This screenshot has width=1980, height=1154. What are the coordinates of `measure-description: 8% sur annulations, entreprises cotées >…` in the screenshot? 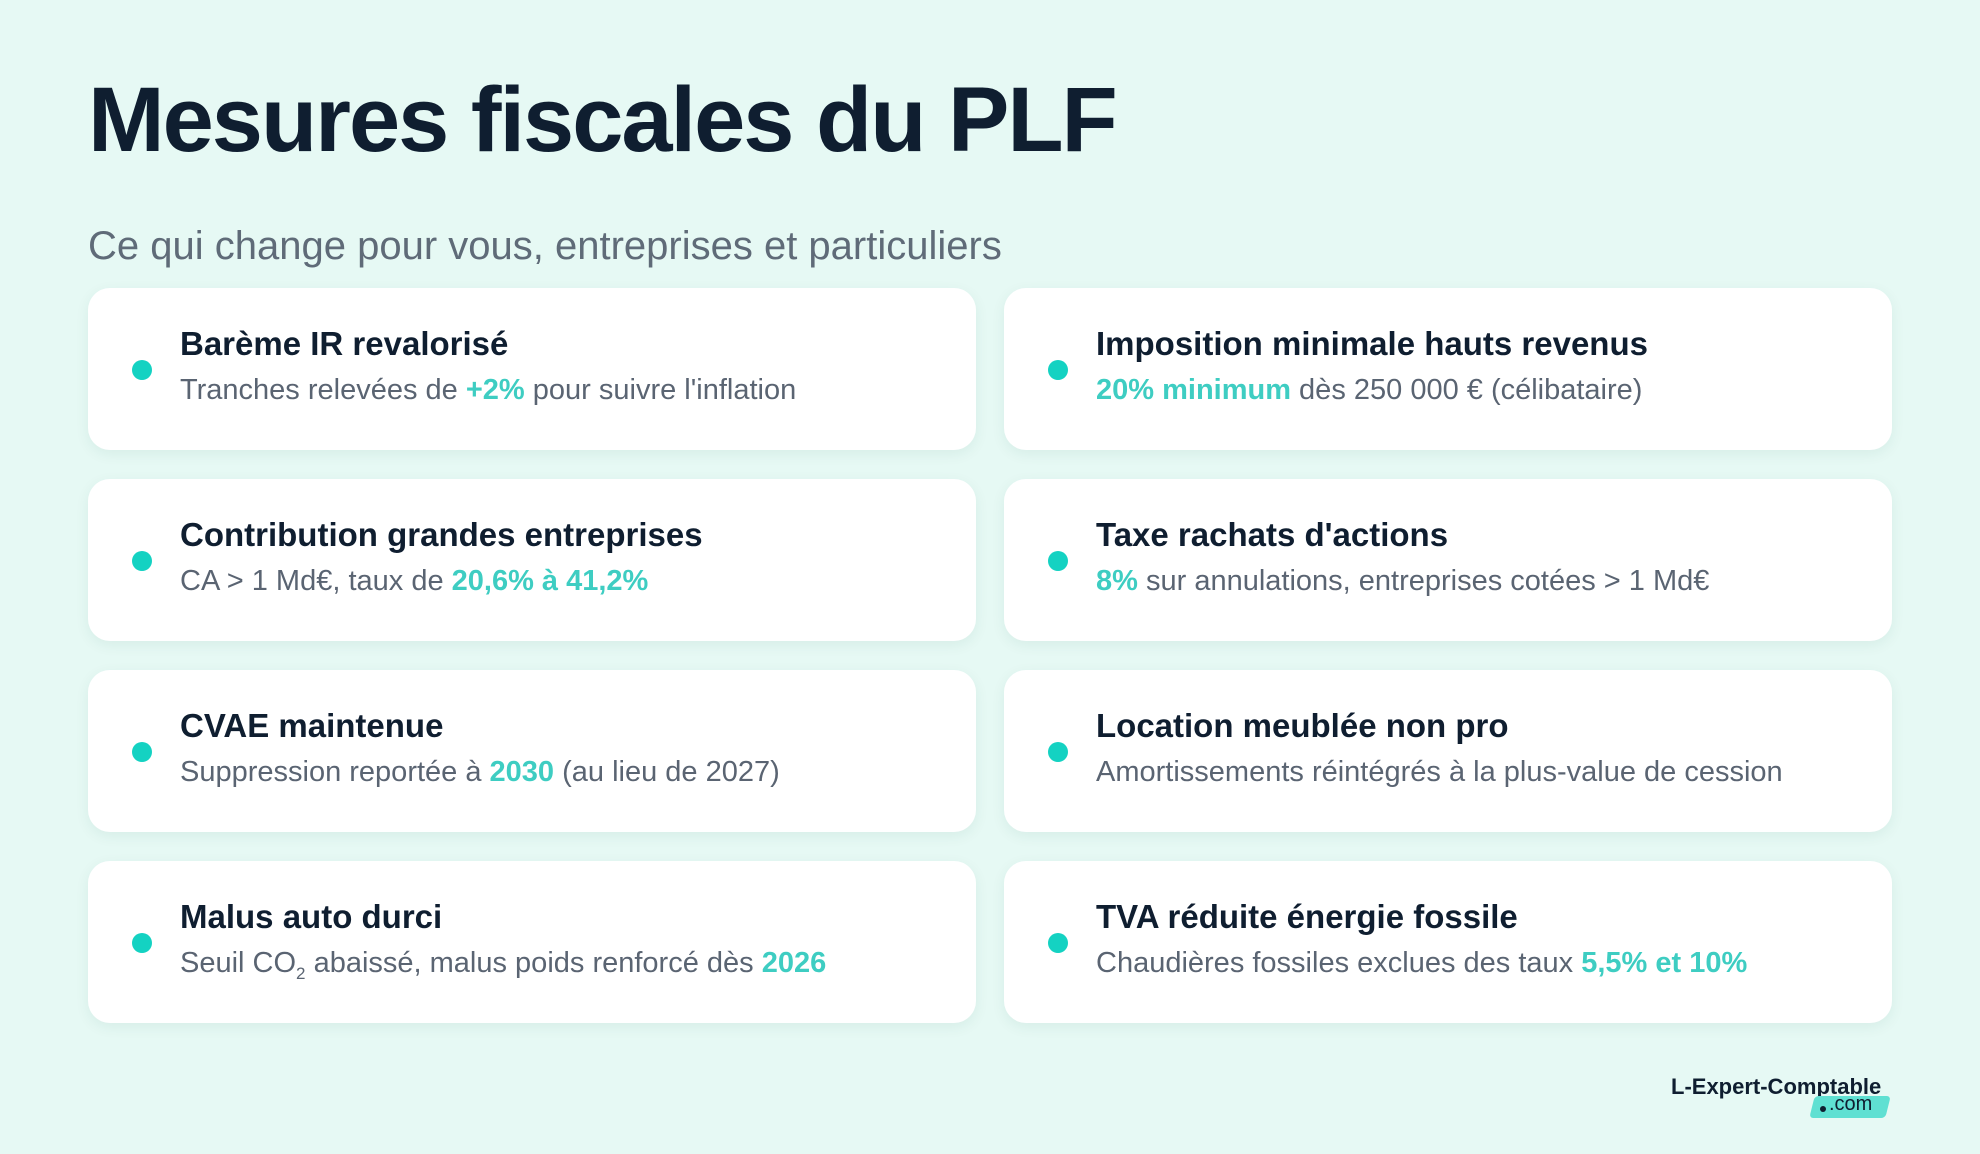 It's located at (1482, 582).